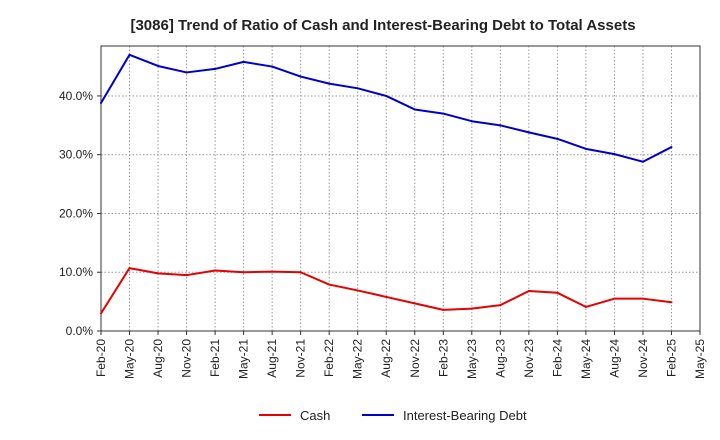 This screenshot has height=440, width=720. What do you see at coordinates (80, 331) in the screenshot?
I see `y-tick-label: 0.0%` at bounding box center [80, 331].